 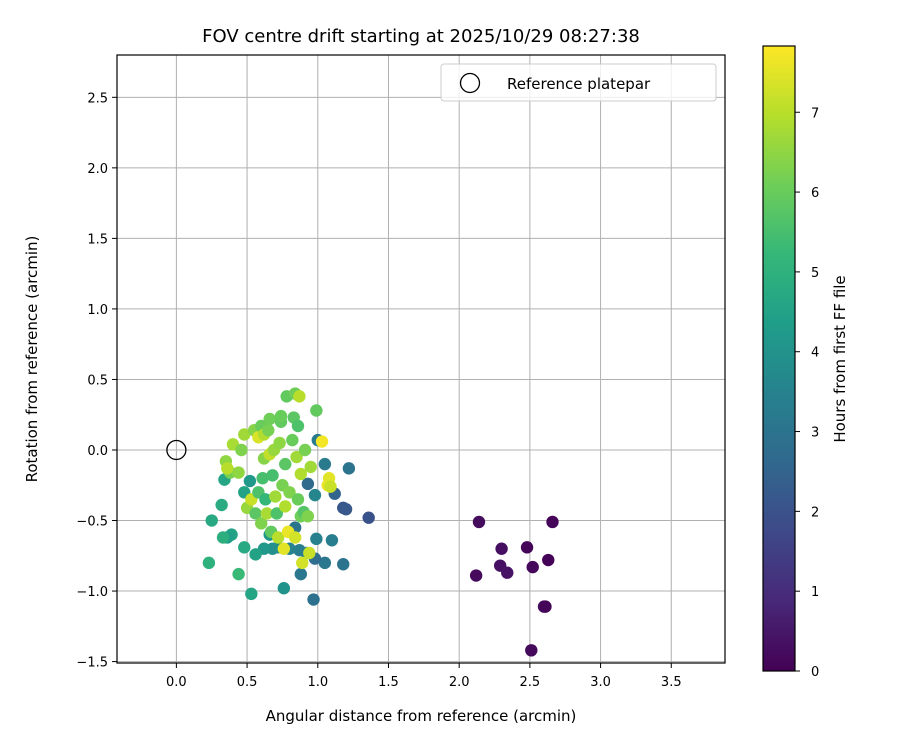 I want to click on colorbar-gradient, so click(x=779, y=358).